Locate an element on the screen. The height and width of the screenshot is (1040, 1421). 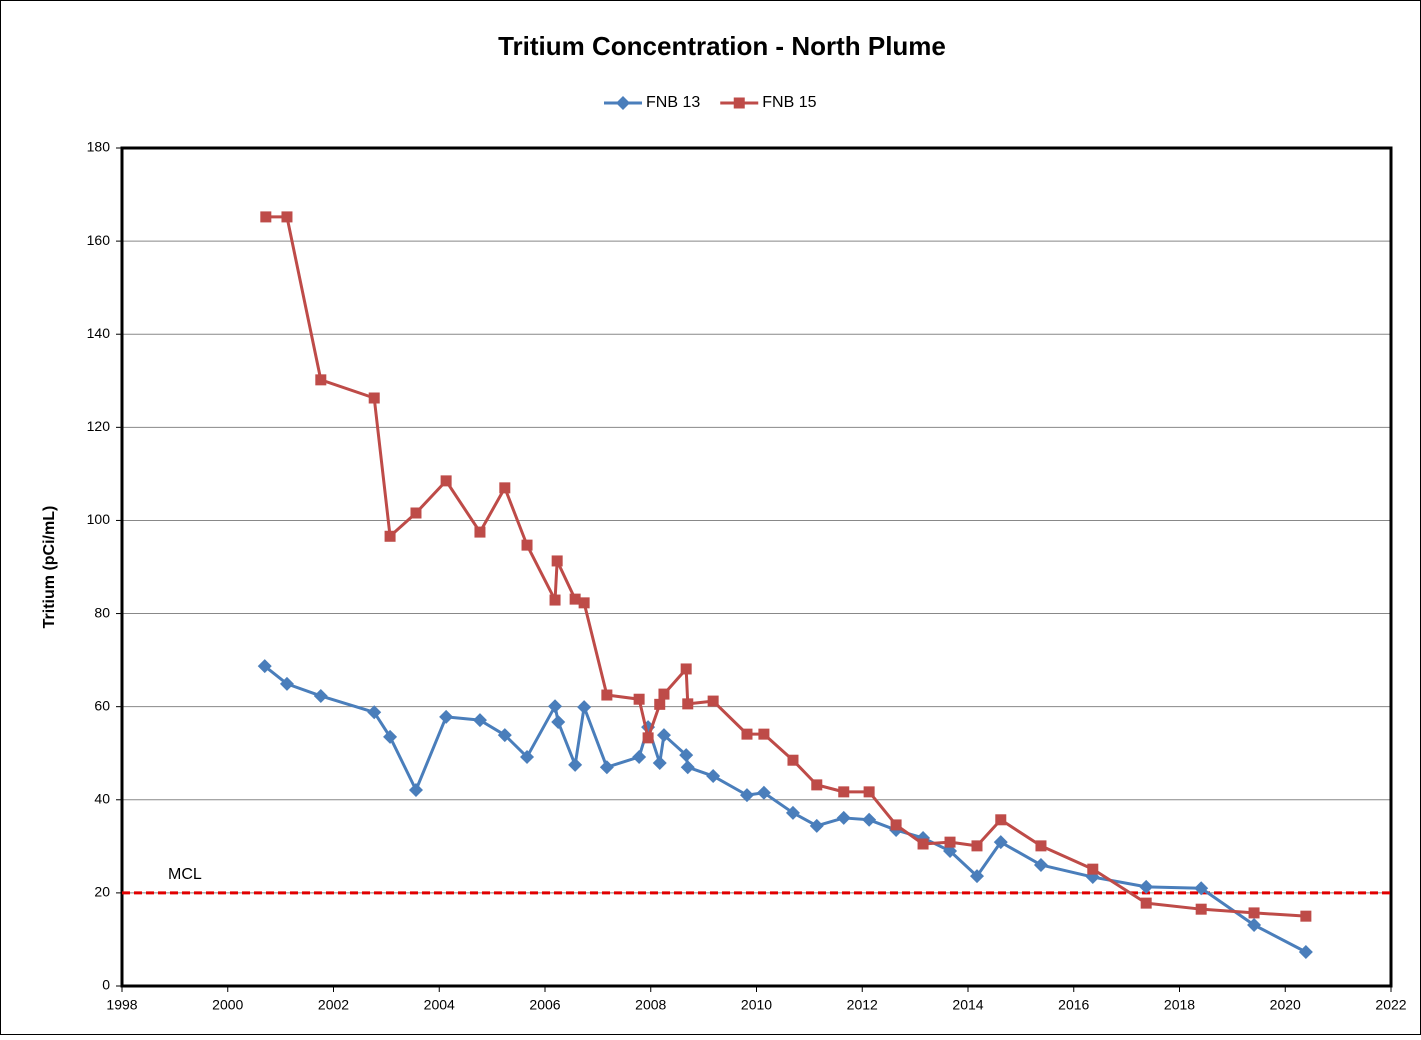
y-tick-label: 60 is located at coordinates (102, 705).